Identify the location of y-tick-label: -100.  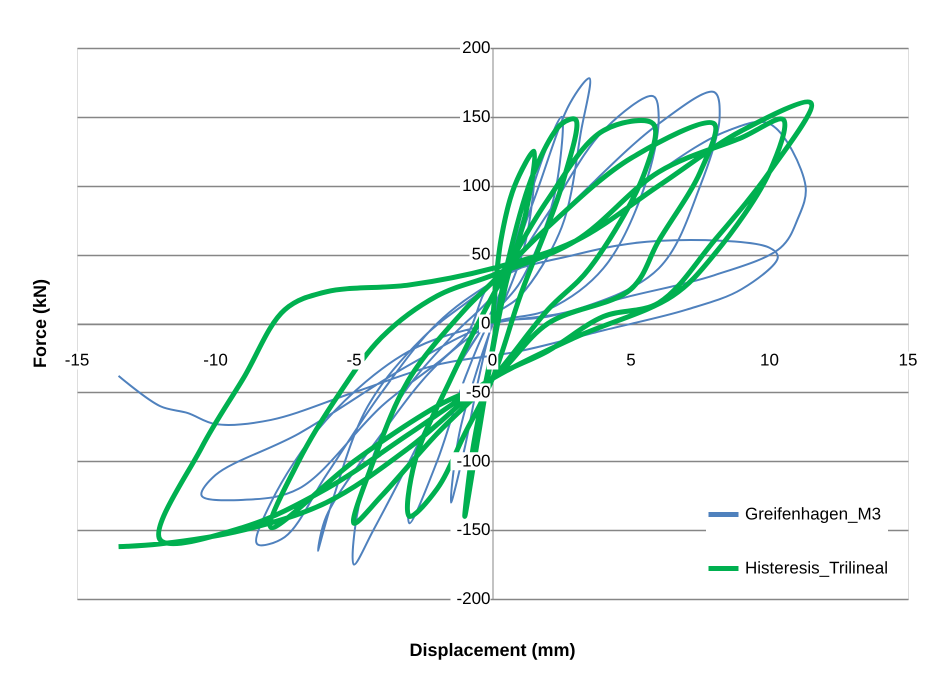
(473, 460).